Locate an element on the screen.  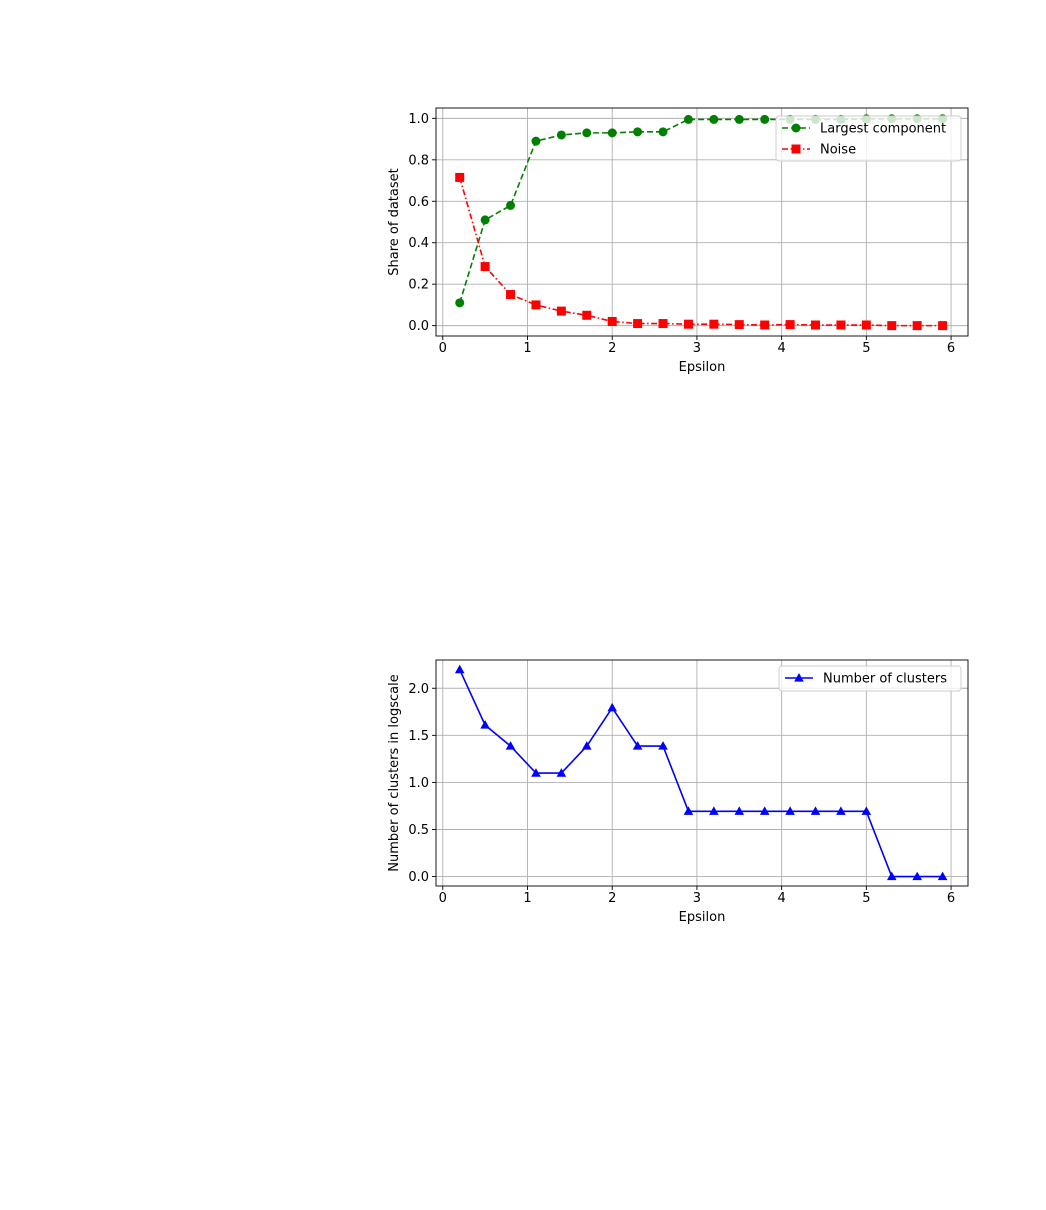
series-noise is located at coordinates (701, 251).